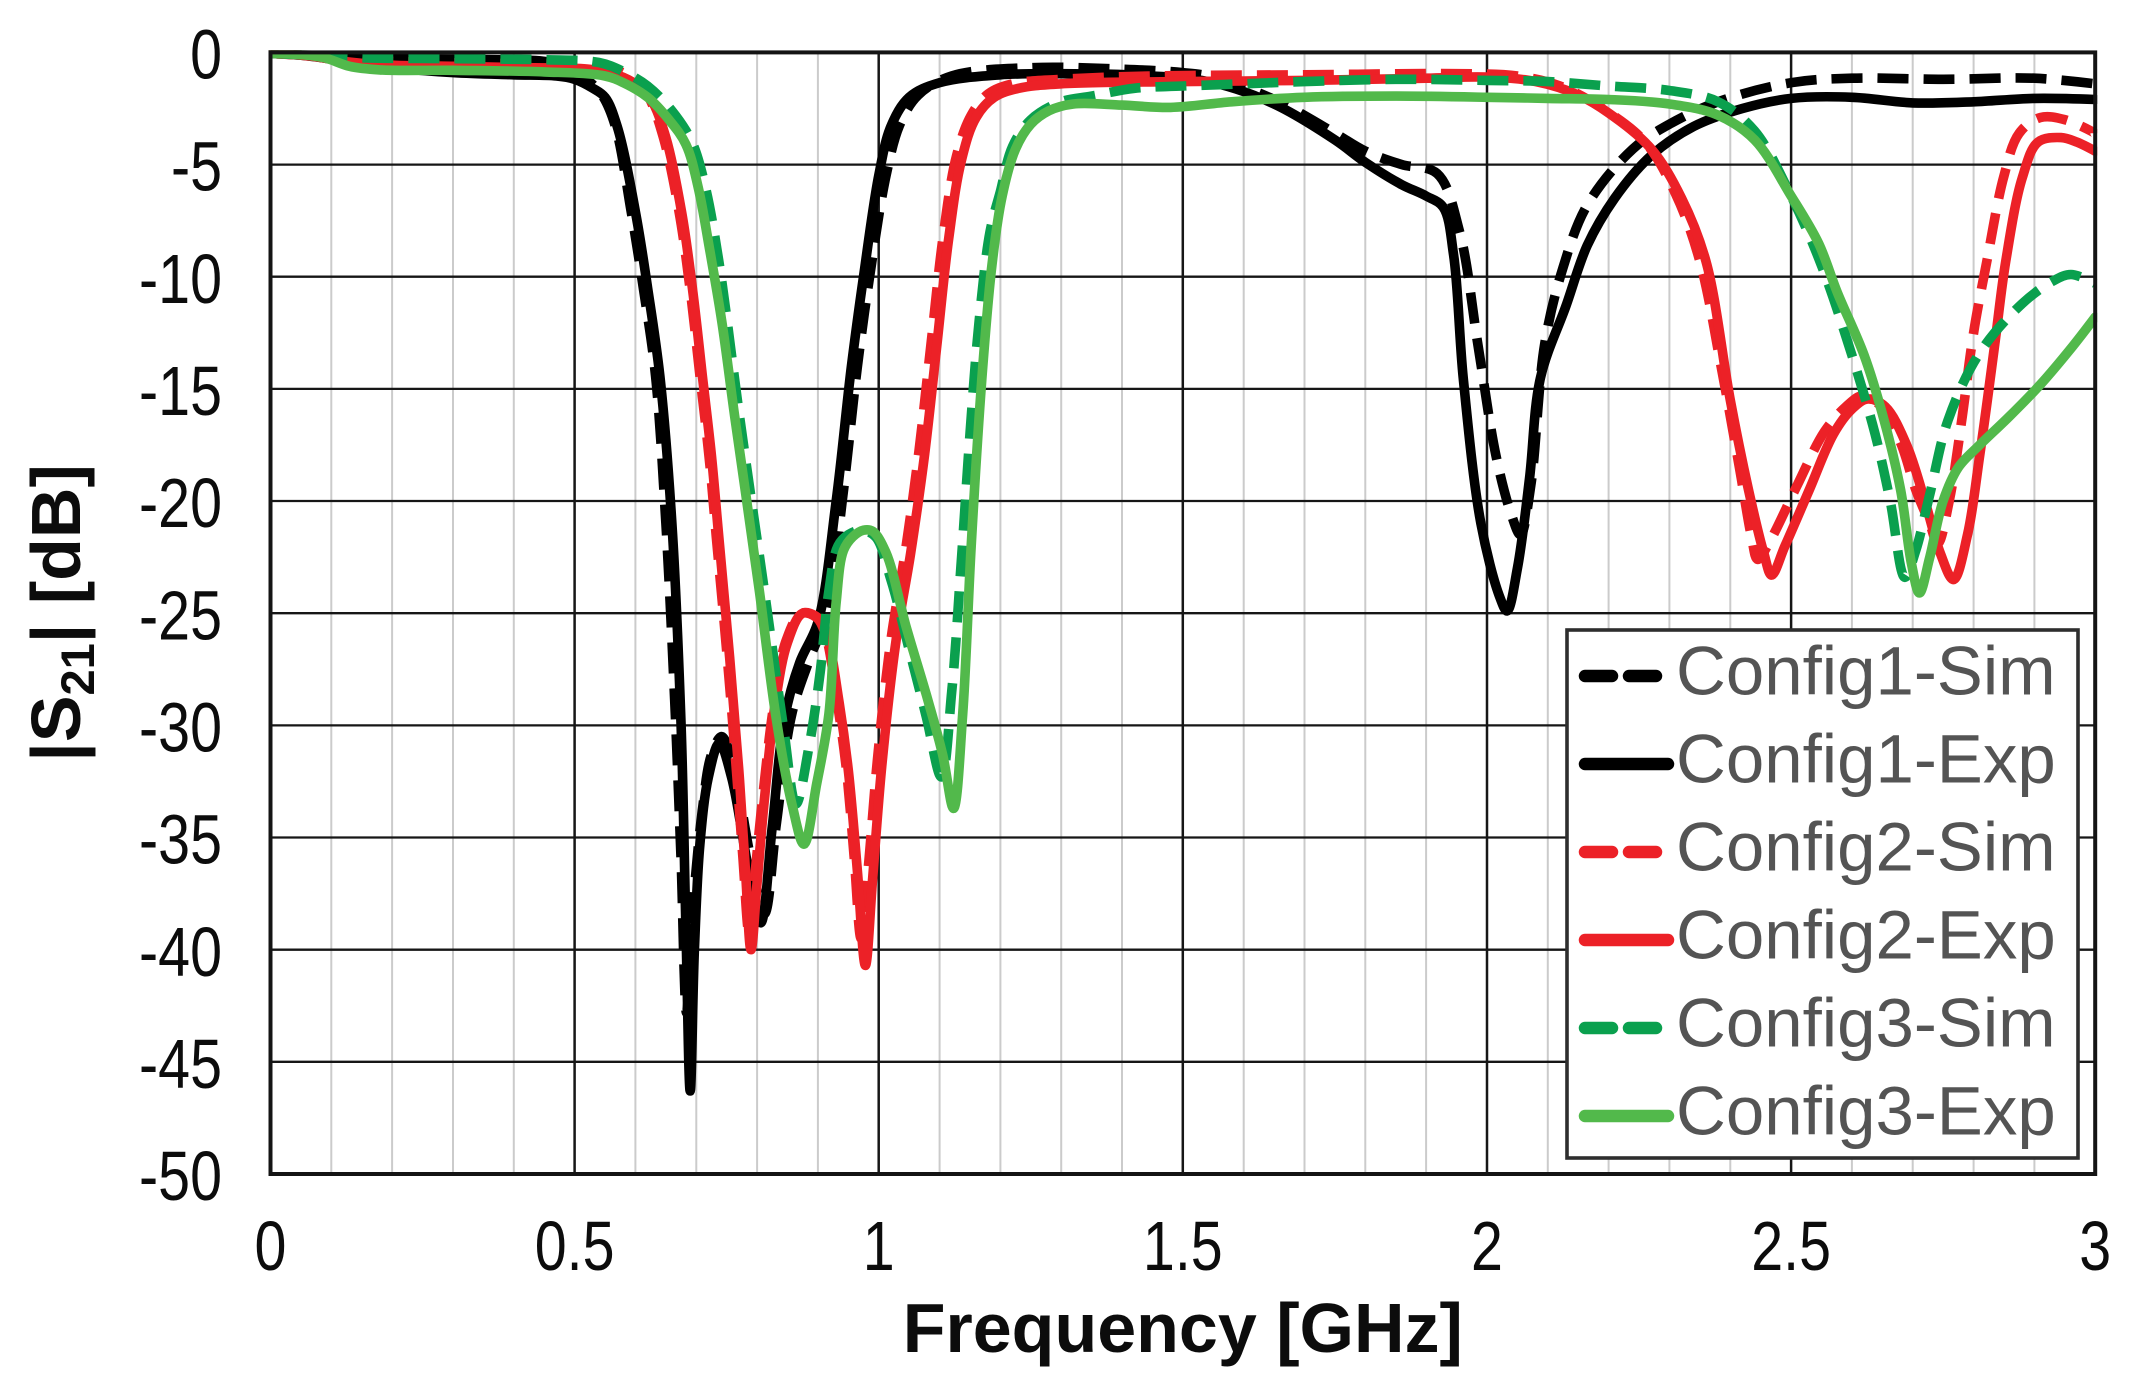  Describe the element at coordinates (180, 1063) in the screenshot. I see `svg-text: -45` at that location.